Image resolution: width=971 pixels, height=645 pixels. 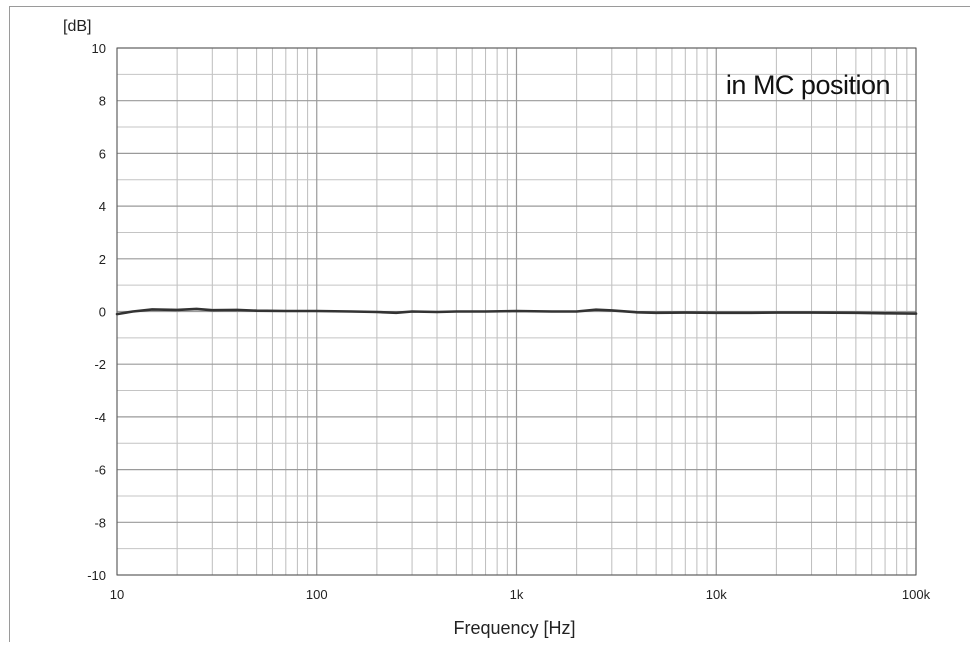 I want to click on y-tick-label: -8, so click(x=100, y=522).